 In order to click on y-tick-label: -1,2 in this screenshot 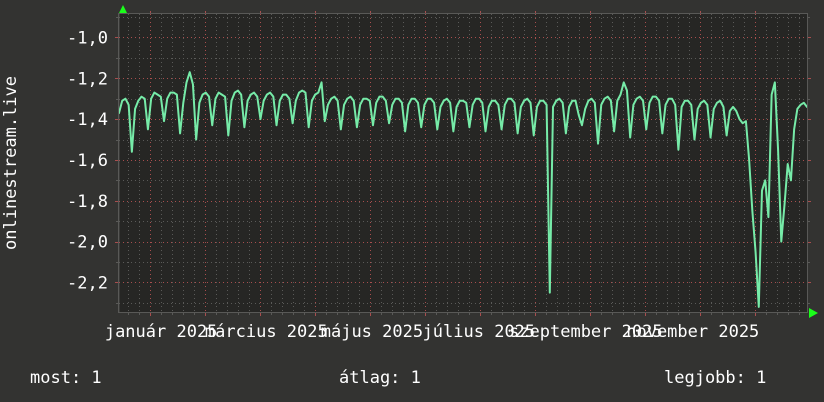, I will do `click(87, 79)`.